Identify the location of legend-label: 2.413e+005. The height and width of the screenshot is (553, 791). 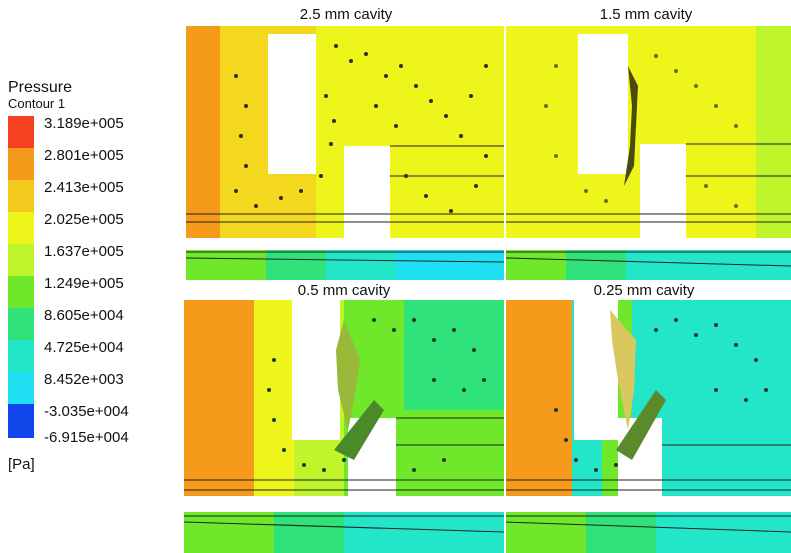
(84, 187).